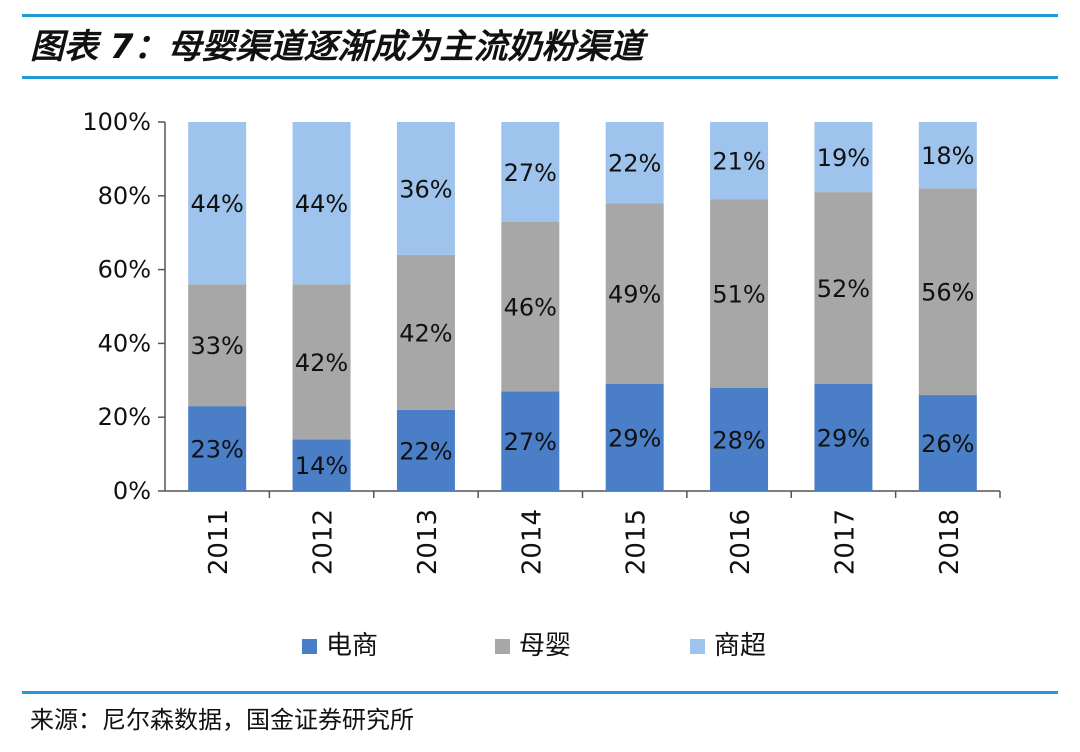 The width and height of the screenshot is (1080, 752). What do you see at coordinates (324, 542) in the screenshot?
I see `x-tick-label: 2012` at bounding box center [324, 542].